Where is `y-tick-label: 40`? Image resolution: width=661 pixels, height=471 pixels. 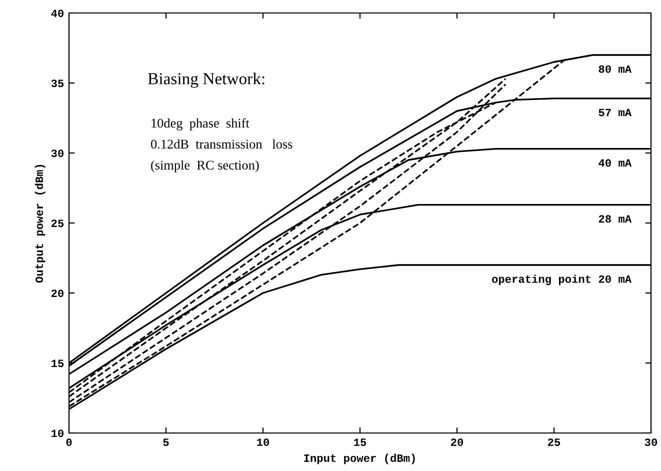 y-tick-label: 40 is located at coordinates (57, 14).